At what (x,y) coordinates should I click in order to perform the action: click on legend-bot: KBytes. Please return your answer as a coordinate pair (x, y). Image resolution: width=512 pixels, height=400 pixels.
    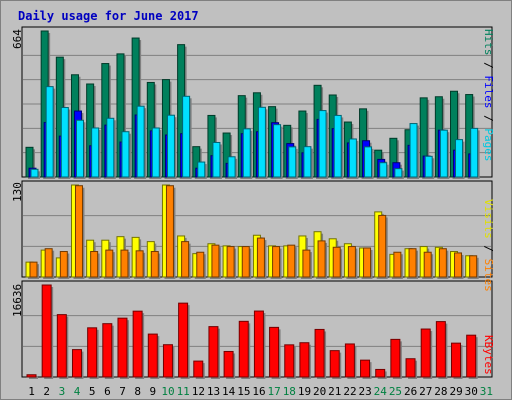
    Looking at the image, I should click on (488, 355).